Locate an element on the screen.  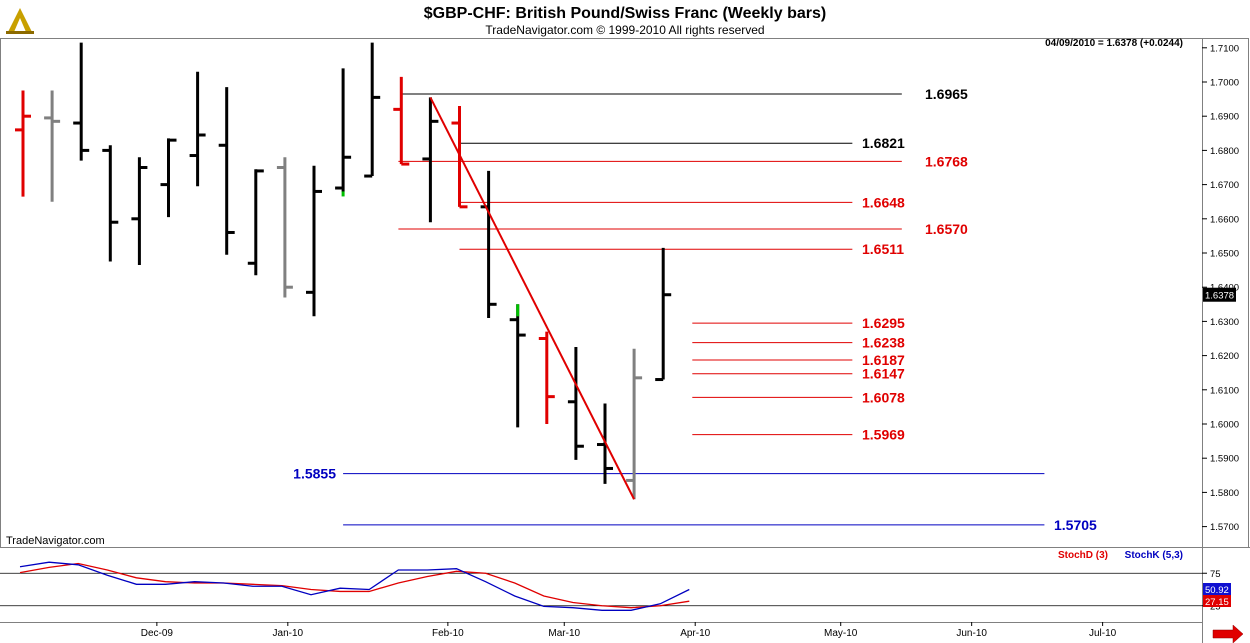
level-label: 1.6187 is located at coordinates (883, 360).